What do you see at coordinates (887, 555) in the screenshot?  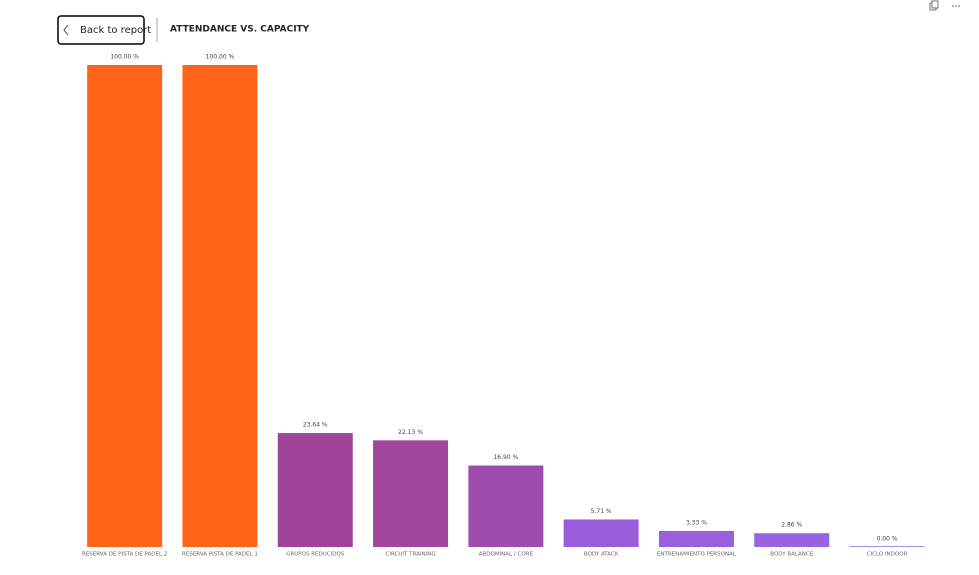 I see `x-tick-label: CICLO INDOOR` at bounding box center [887, 555].